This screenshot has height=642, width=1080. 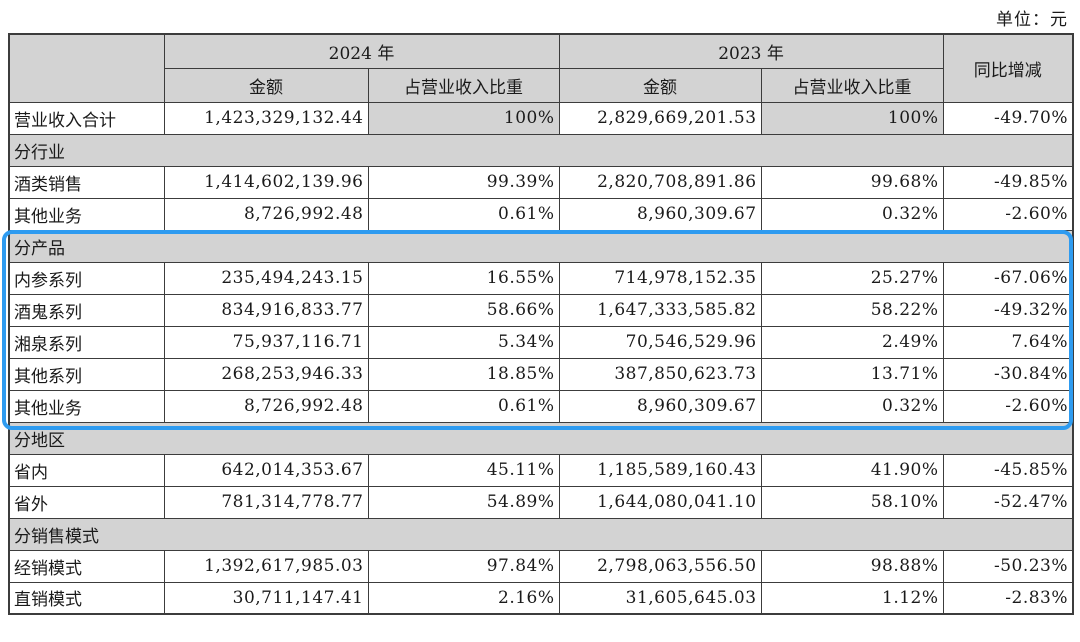 What do you see at coordinates (86, 566) in the screenshot?
I see `row-label: 经销模式` at bounding box center [86, 566].